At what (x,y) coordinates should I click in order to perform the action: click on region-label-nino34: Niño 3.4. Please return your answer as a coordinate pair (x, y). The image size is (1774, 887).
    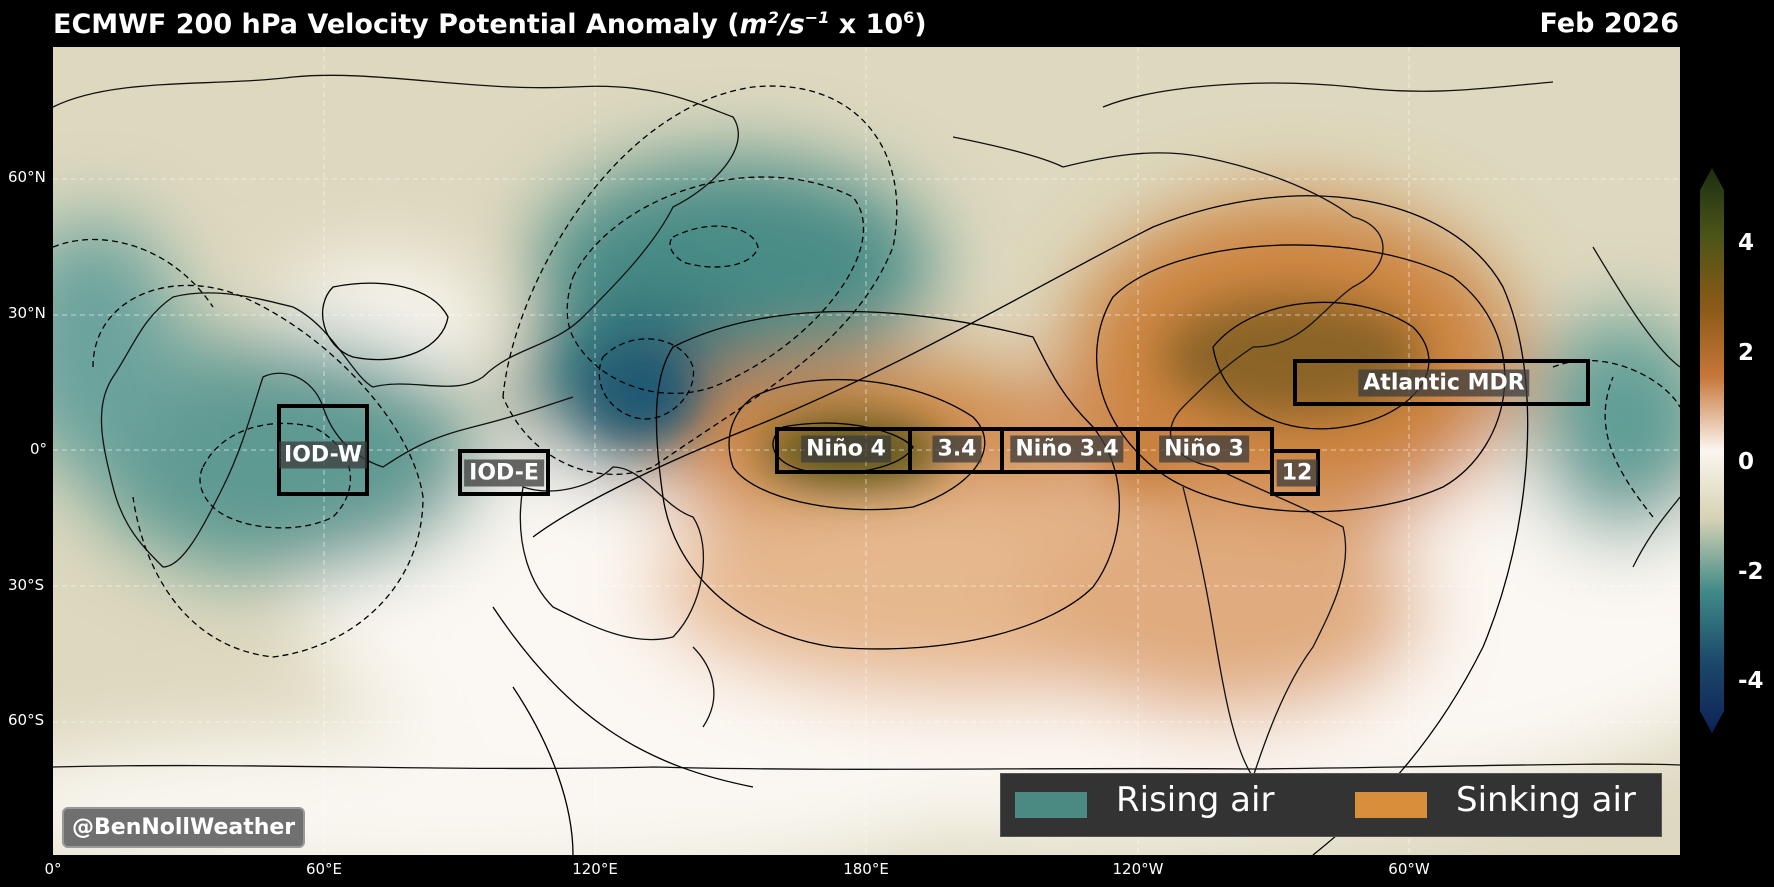
    Looking at the image, I should click on (1067, 449).